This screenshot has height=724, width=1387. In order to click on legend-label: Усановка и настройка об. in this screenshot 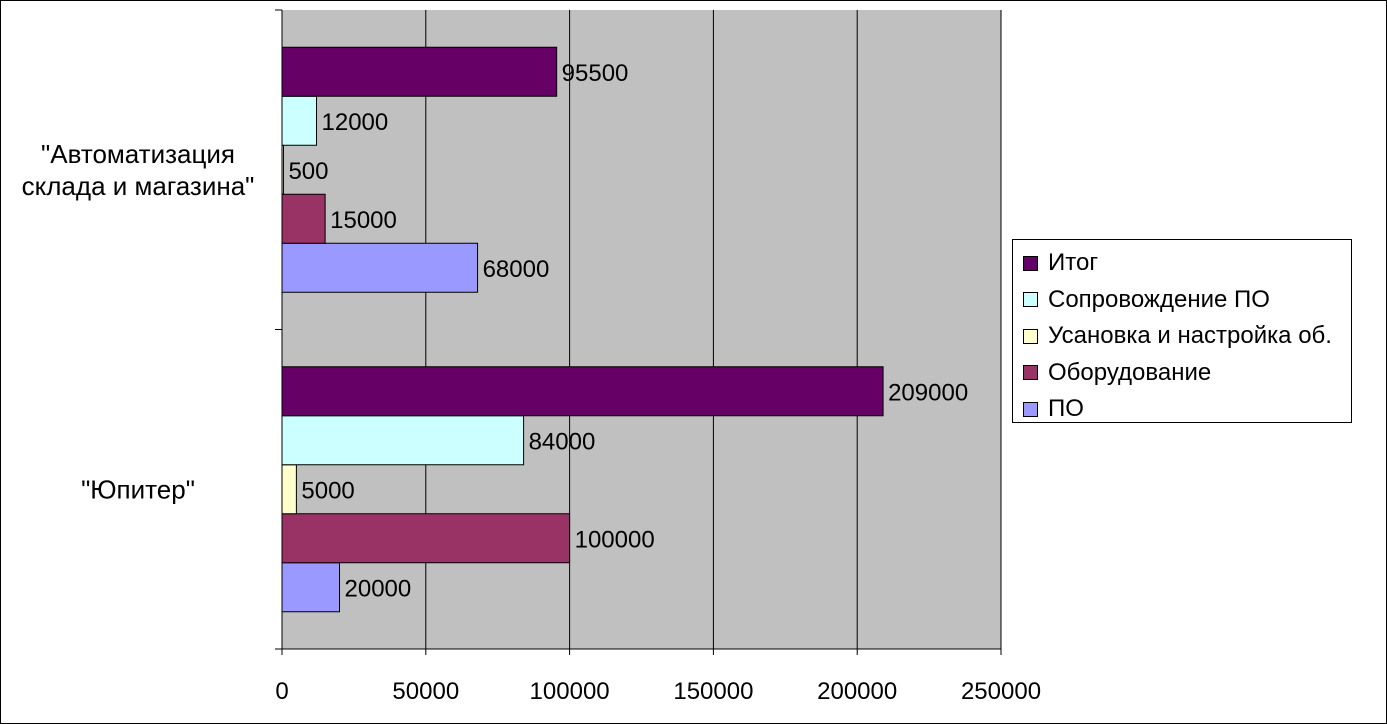, I will do `click(1190, 335)`.